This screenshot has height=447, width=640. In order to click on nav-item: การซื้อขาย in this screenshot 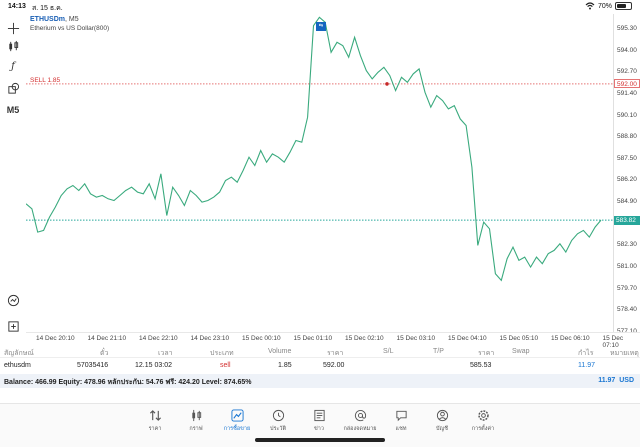, I will do `click(237, 421)`.